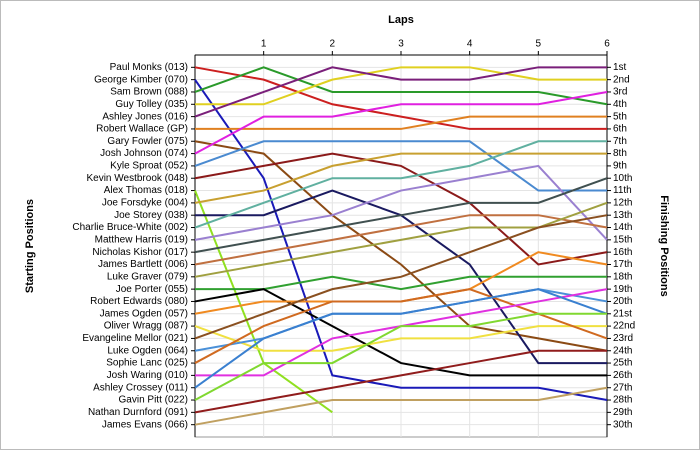 This screenshot has width=700, height=450. I want to click on legend-label: Oliver Wragg (087), so click(146, 326).